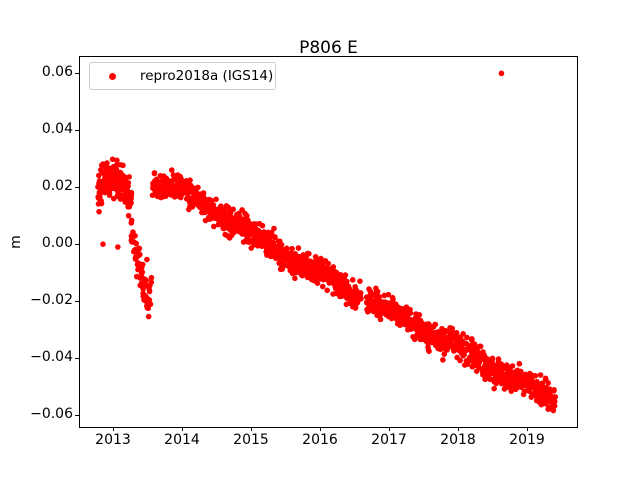  I want to click on x-axis-tick-label: 2019, so click(527, 440).